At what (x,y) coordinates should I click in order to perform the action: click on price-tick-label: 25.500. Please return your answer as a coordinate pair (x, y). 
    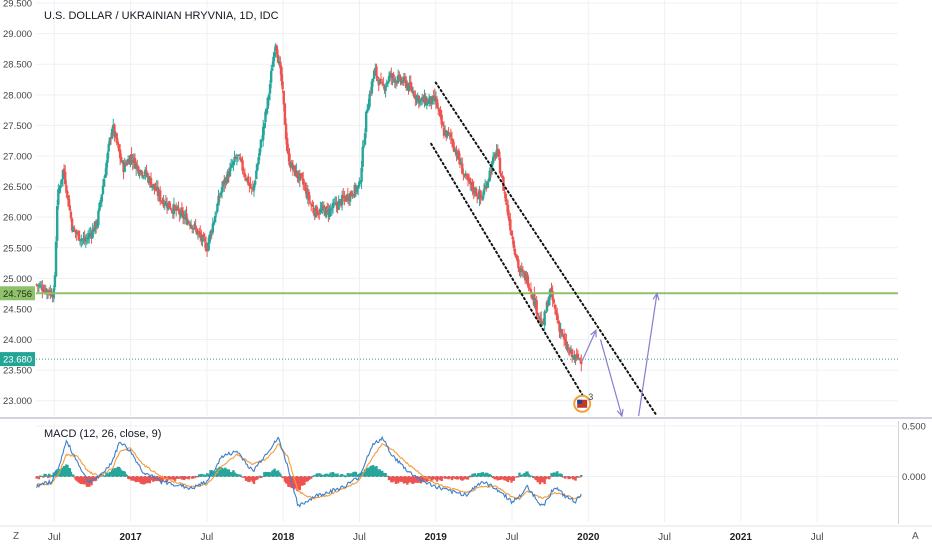
    Looking at the image, I should click on (17, 248).